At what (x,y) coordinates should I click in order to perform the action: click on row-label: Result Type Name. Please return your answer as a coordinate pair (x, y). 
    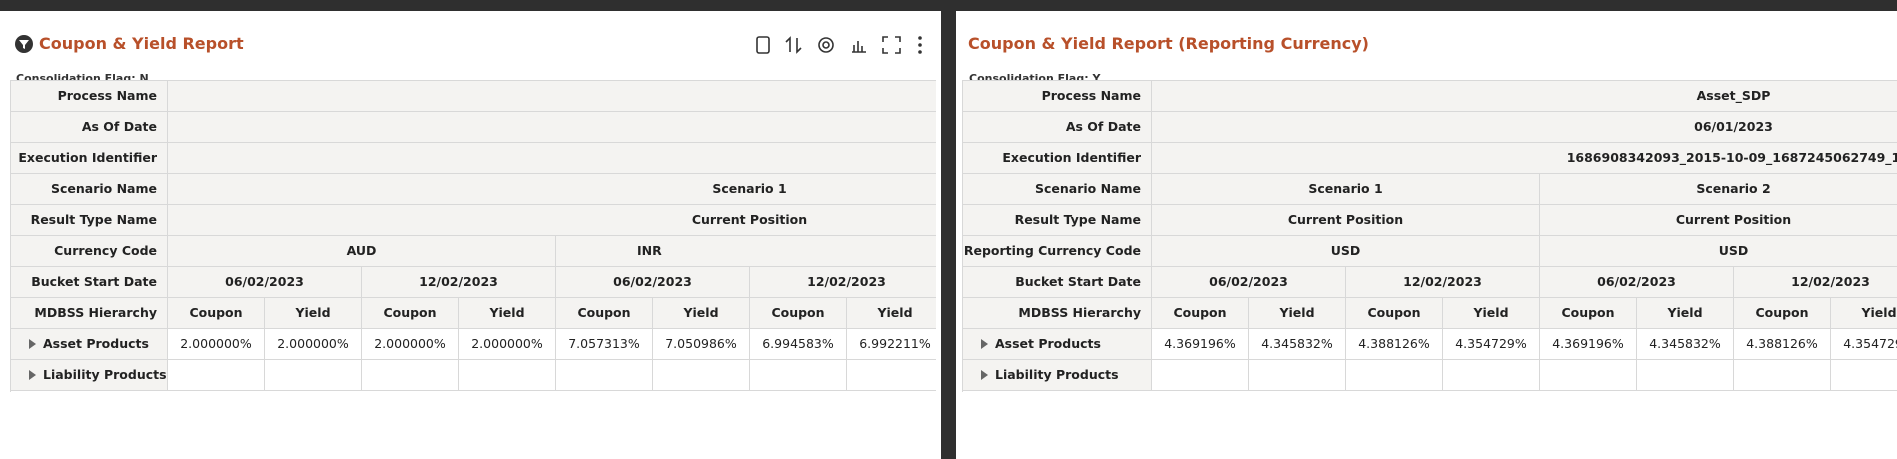
    Looking at the image, I should click on (89, 220).